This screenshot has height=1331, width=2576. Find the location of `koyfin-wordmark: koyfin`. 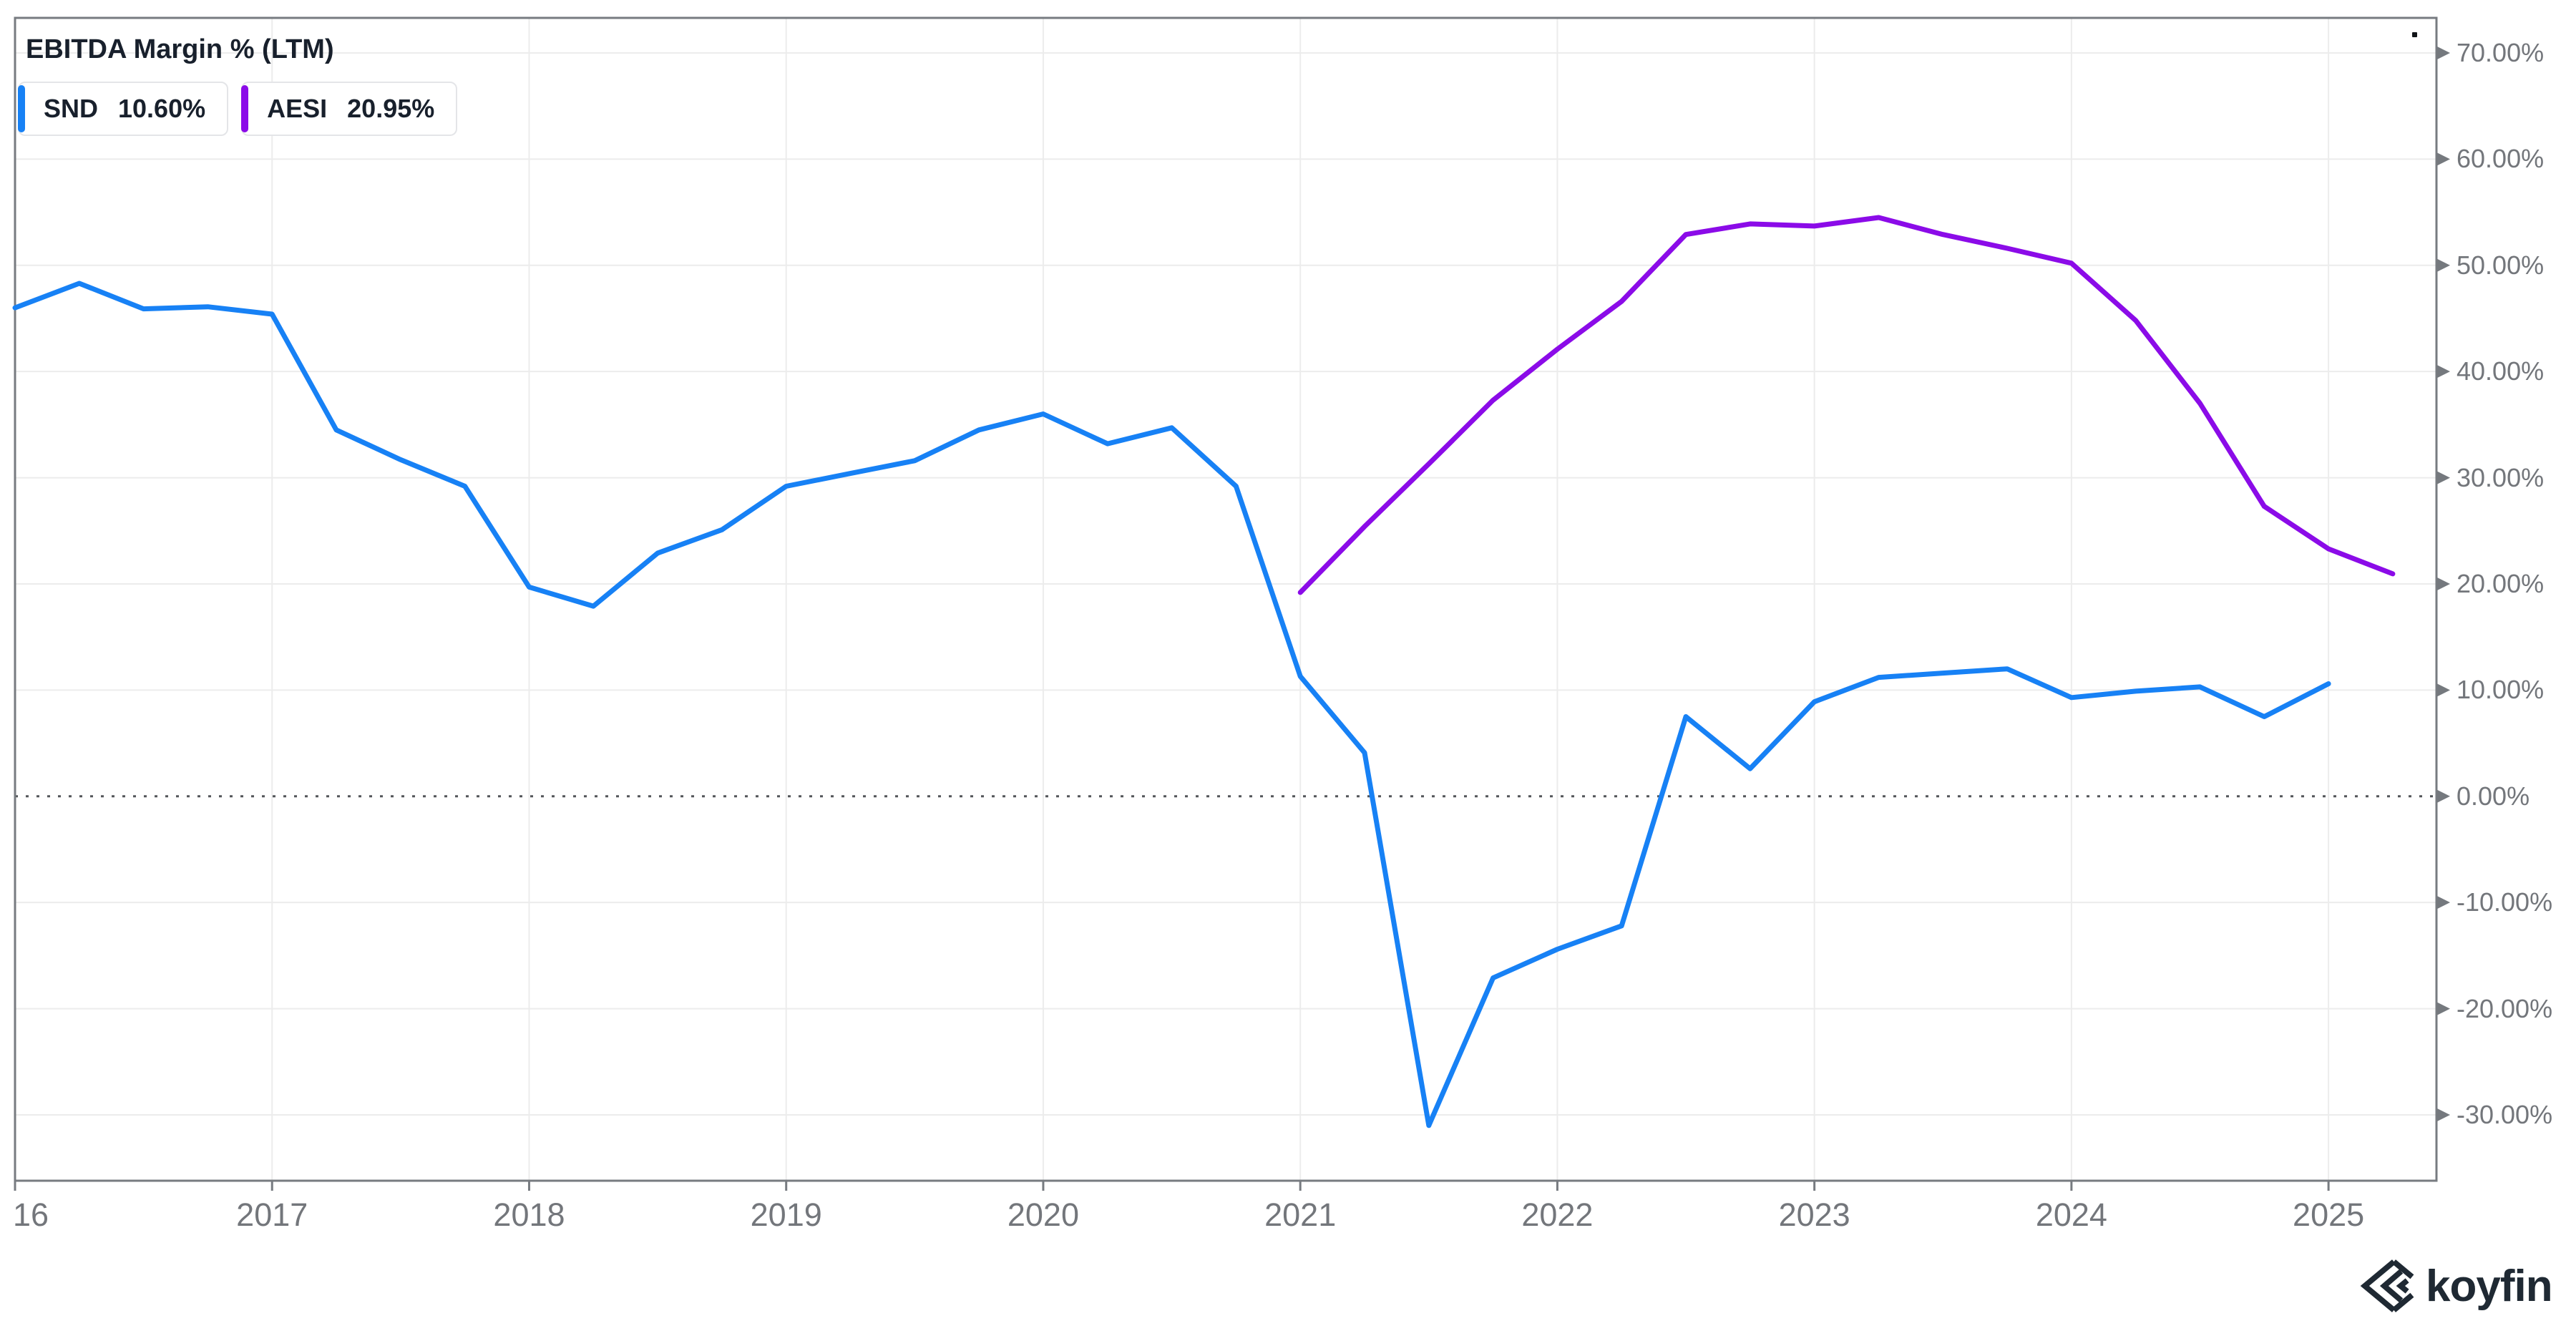

koyfin-wordmark: koyfin is located at coordinates (2489, 1286).